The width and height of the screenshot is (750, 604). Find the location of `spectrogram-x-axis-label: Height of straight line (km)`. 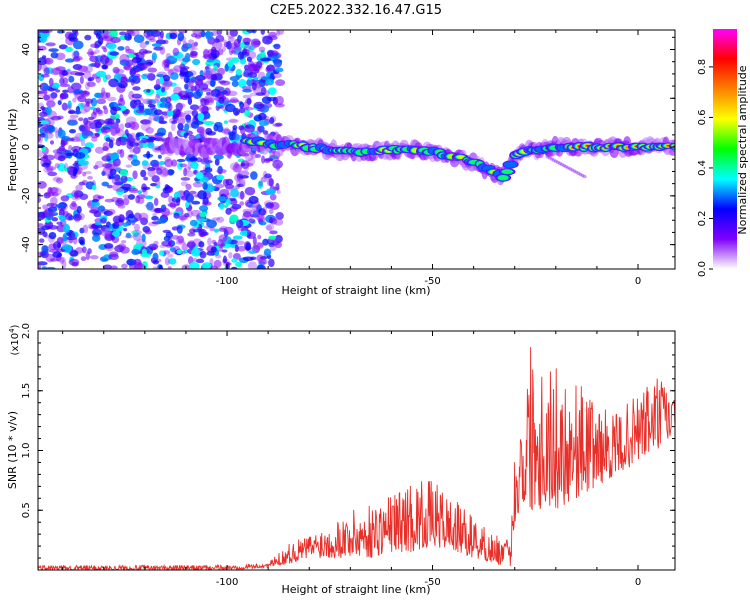

spectrogram-x-axis-label: Height of straight line (km) is located at coordinates (355, 290).